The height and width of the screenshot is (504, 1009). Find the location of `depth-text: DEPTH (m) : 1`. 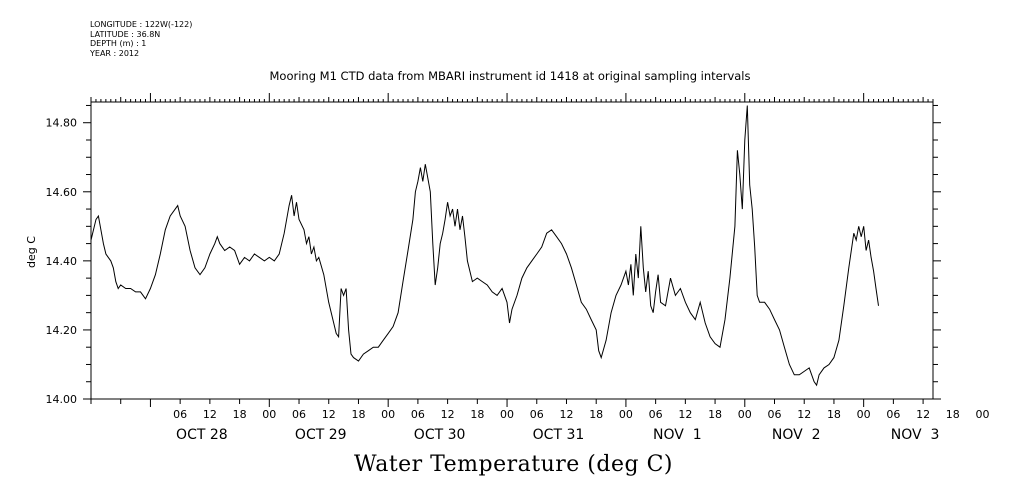

depth-text: DEPTH (m) : 1 is located at coordinates (118, 43).